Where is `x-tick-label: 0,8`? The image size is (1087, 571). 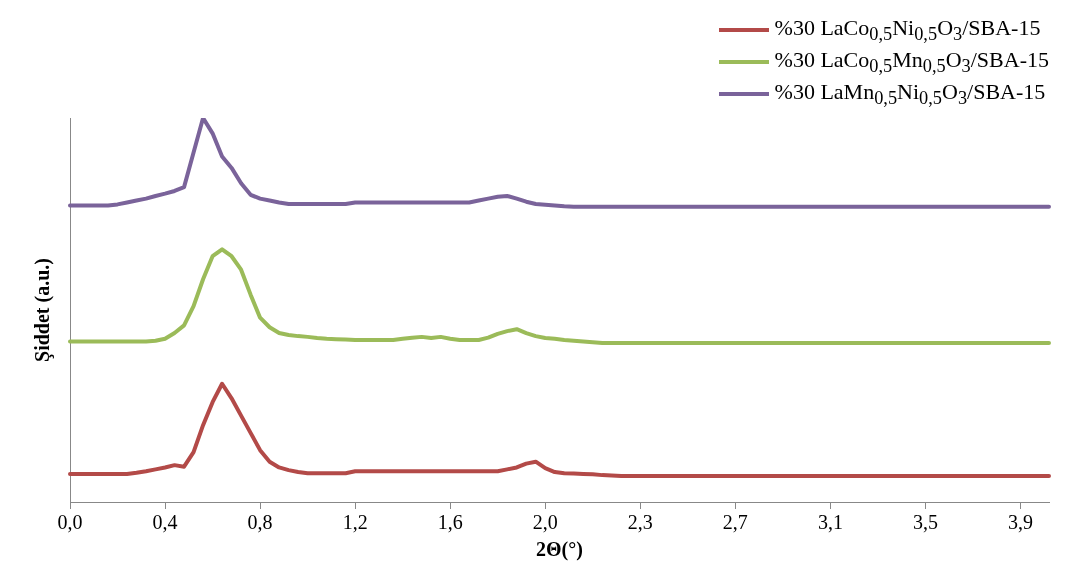 x-tick-label: 0,8 is located at coordinates (260, 522).